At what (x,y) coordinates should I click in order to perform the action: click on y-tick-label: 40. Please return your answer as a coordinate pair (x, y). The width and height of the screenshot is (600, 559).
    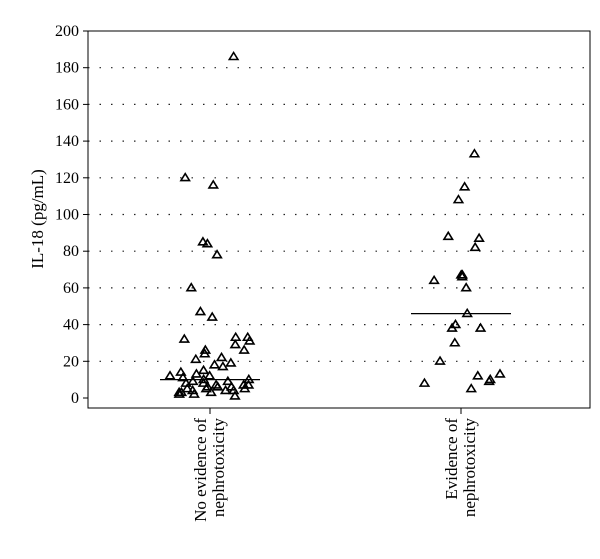
    Looking at the image, I should click on (71, 325).